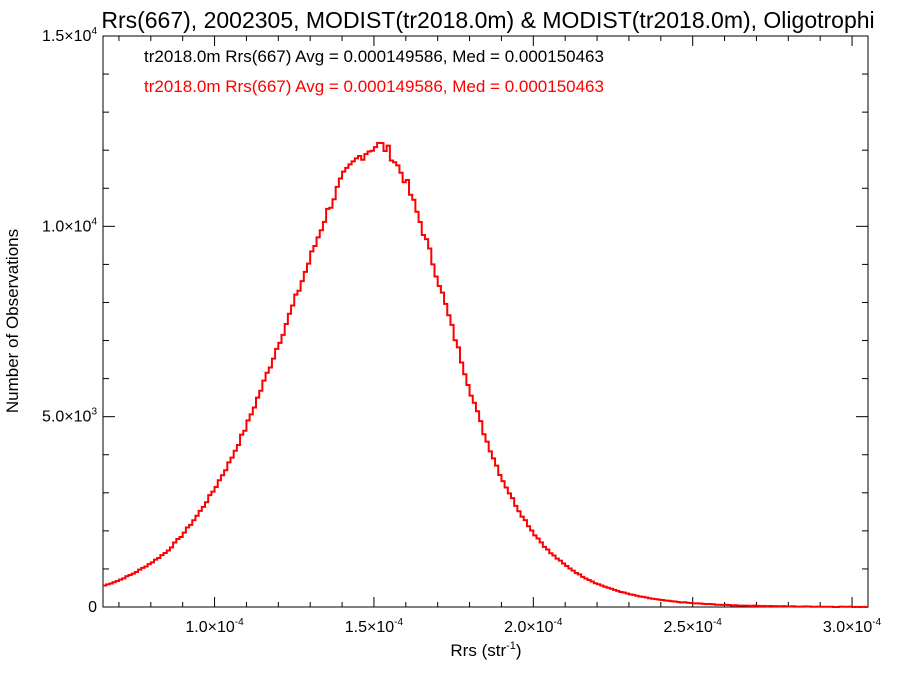  I want to click on y-tick-label: 1.0×10⁴, so click(69, 225).